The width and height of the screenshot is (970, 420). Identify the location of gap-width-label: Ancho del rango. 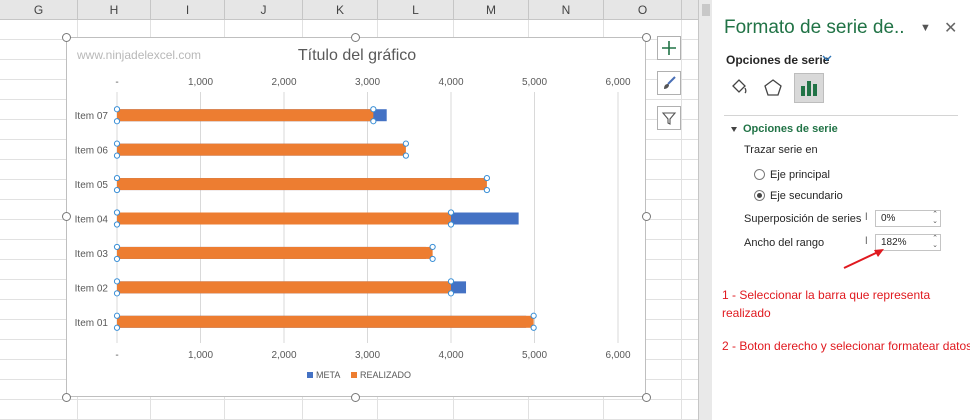
(784, 243).